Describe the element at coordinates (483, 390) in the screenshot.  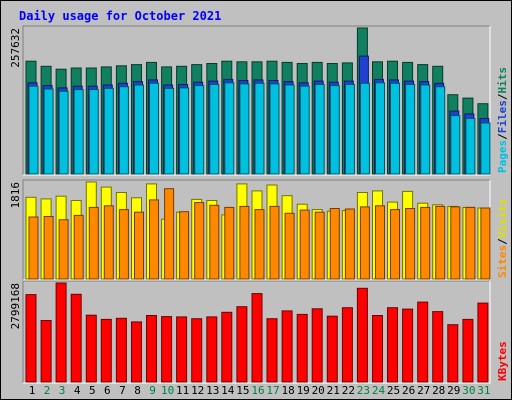
I see `x-tick-day-31: 31` at that location.